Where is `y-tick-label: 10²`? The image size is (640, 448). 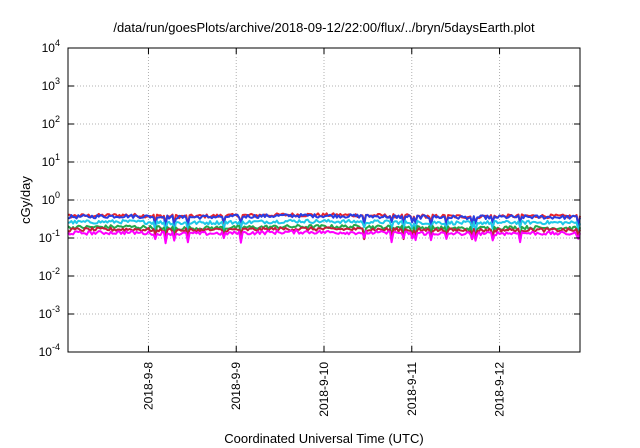 y-tick-label: 10² is located at coordinates (51, 122).